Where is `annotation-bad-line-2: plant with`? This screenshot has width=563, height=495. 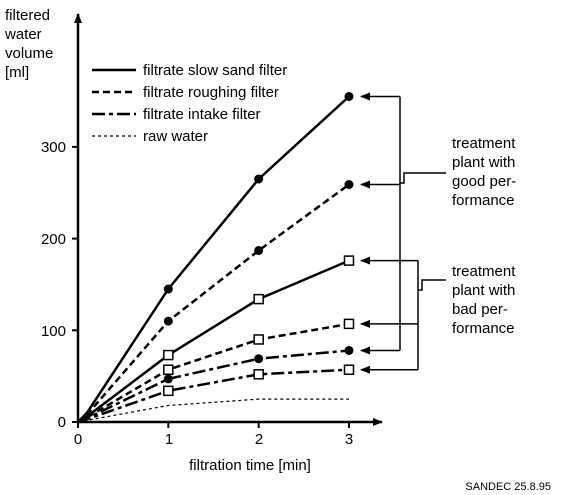
annotation-bad-line-2: plant with is located at coordinates (483, 290).